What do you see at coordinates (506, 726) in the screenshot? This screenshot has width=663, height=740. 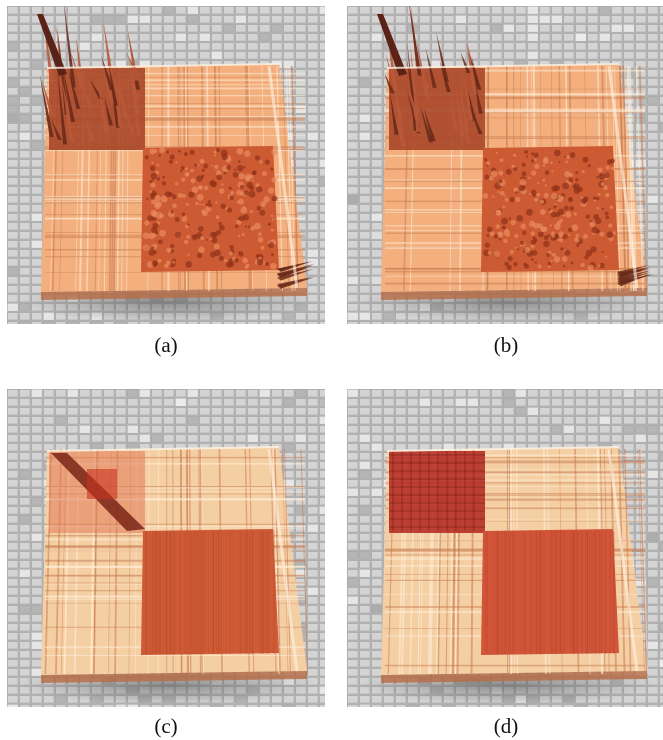 I see `caption-d: (d)` at bounding box center [506, 726].